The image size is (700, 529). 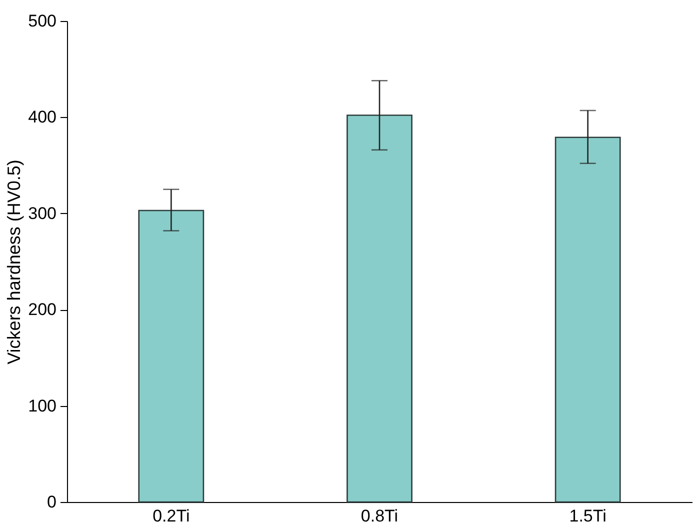 I want to click on x-tick-label: 1.5Ti, so click(x=587, y=516).